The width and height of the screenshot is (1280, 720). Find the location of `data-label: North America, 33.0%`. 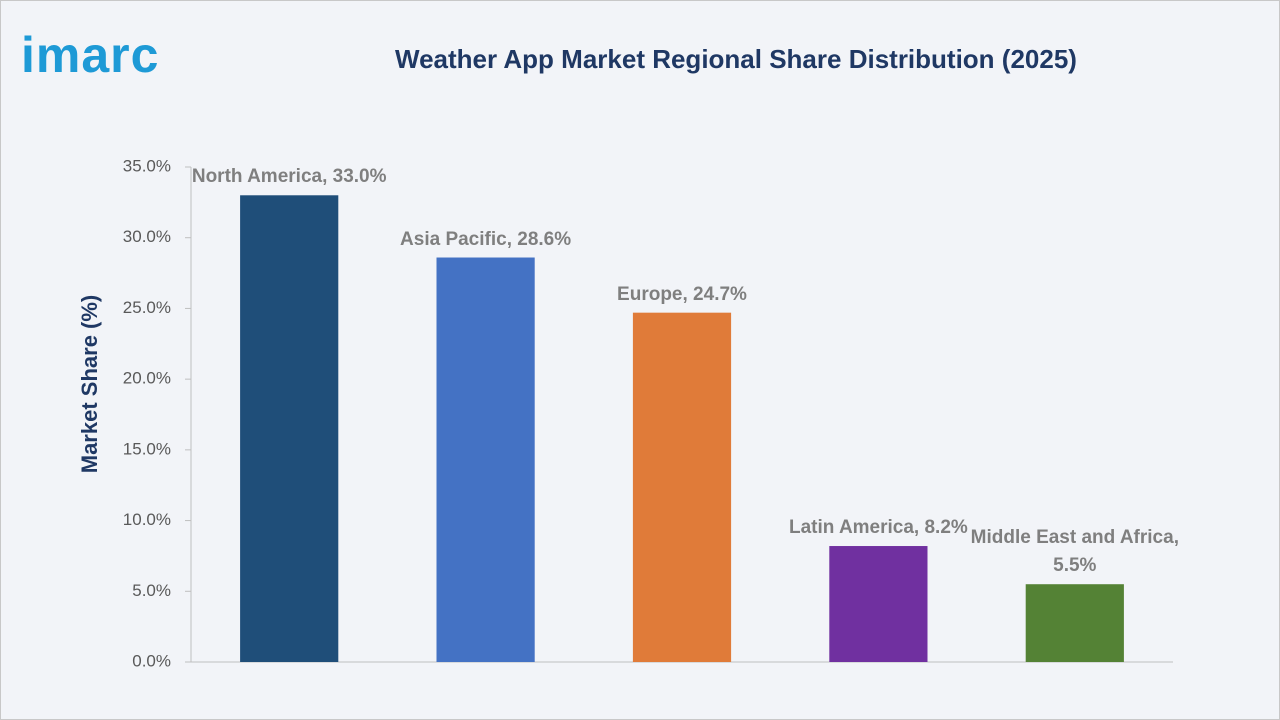

data-label: North America, 33.0% is located at coordinates (289, 177).